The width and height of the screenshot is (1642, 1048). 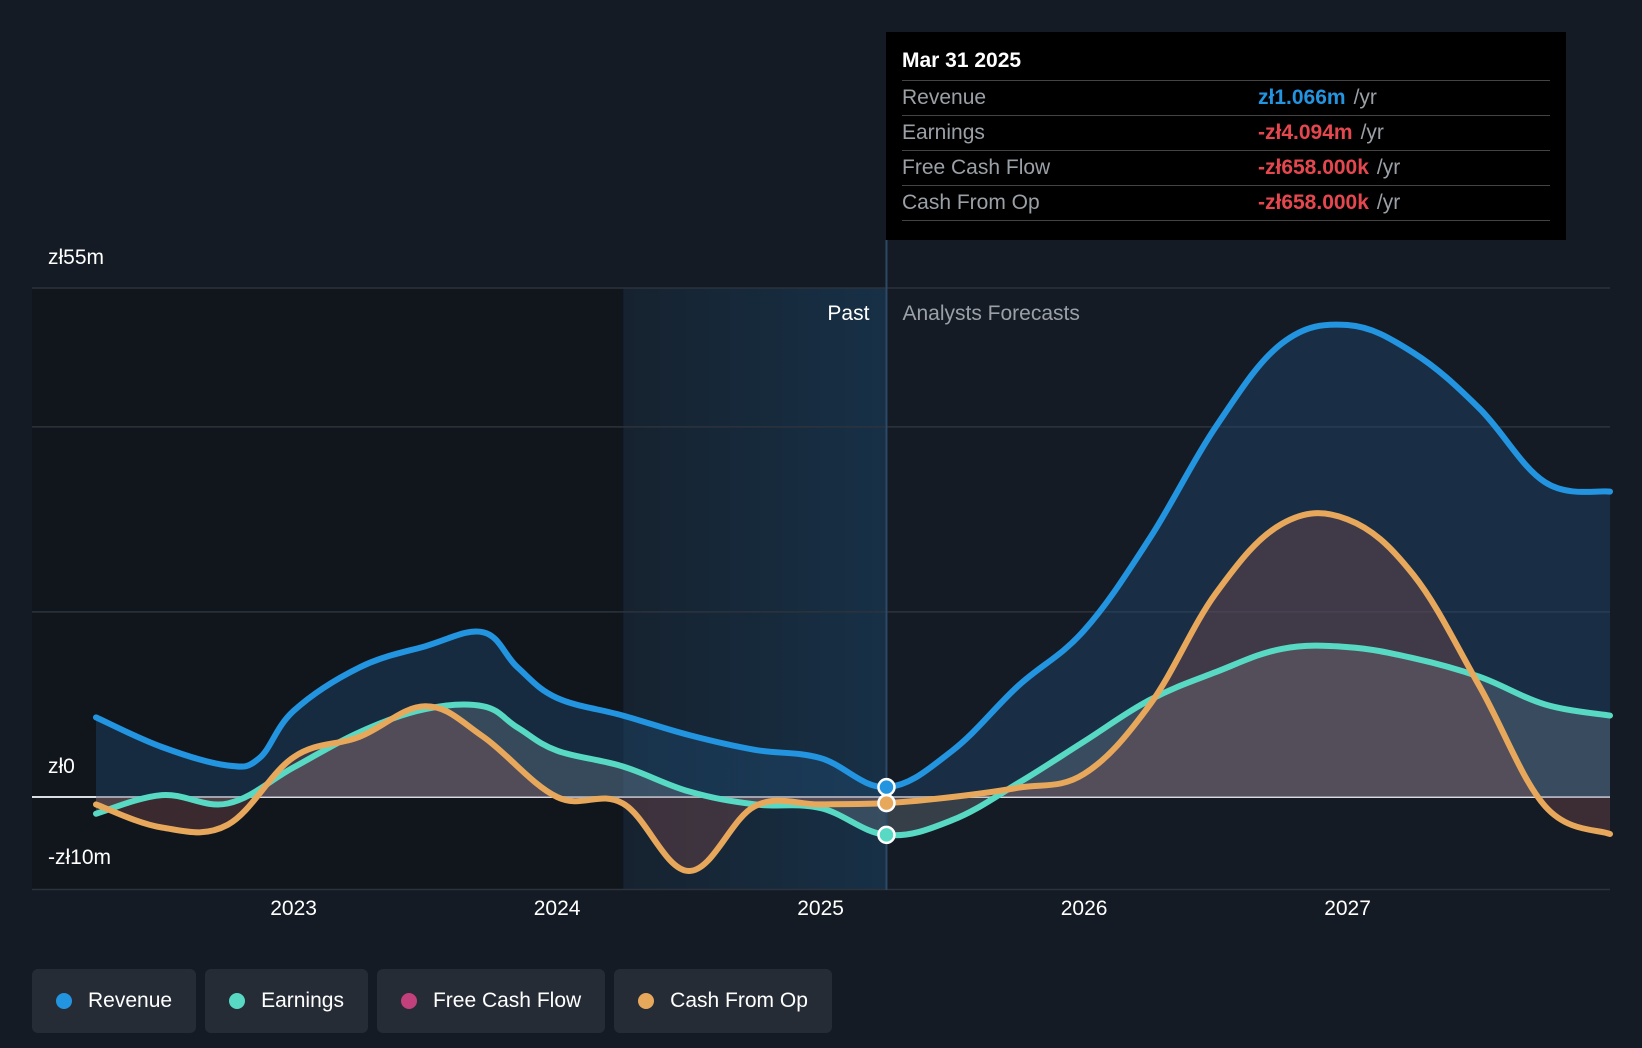 I want to click on legend-item-cash-from-op: Cash From Op, so click(x=723, y=1001).